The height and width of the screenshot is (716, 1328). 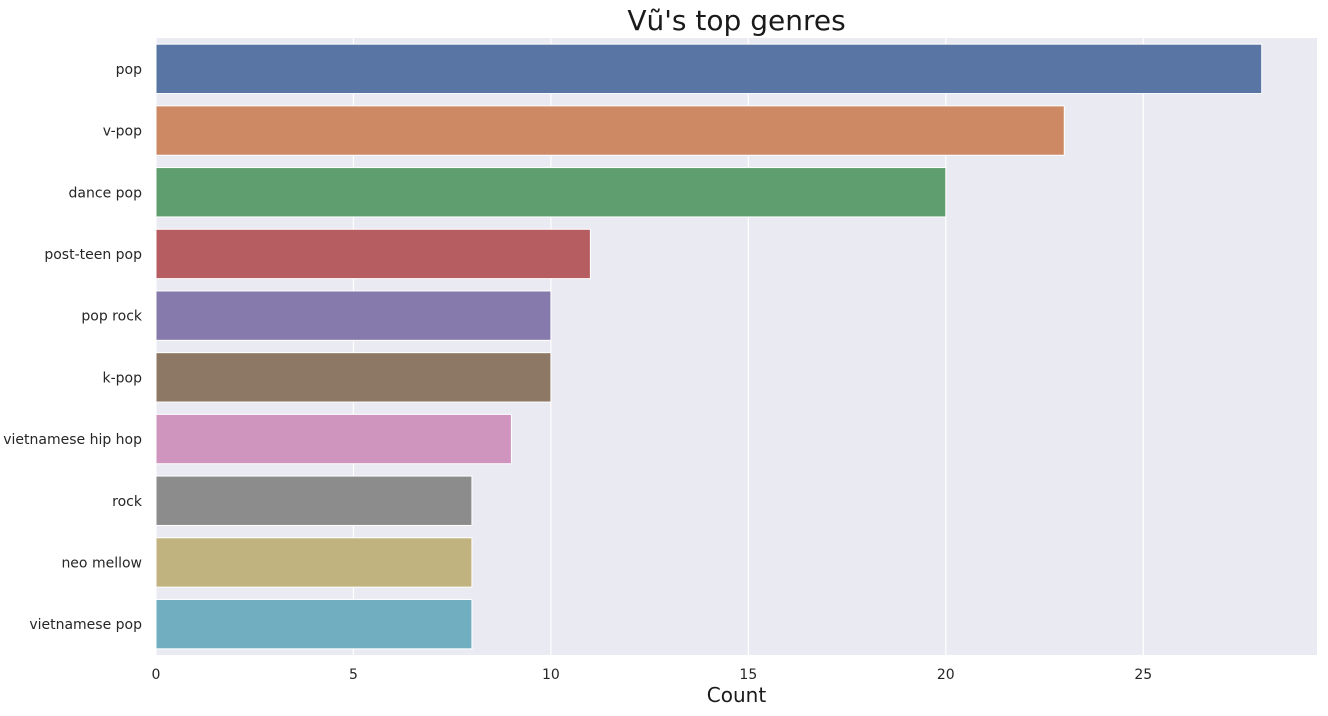 What do you see at coordinates (353, 377) in the screenshot?
I see `bar-k-pop` at bounding box center [353, 377].